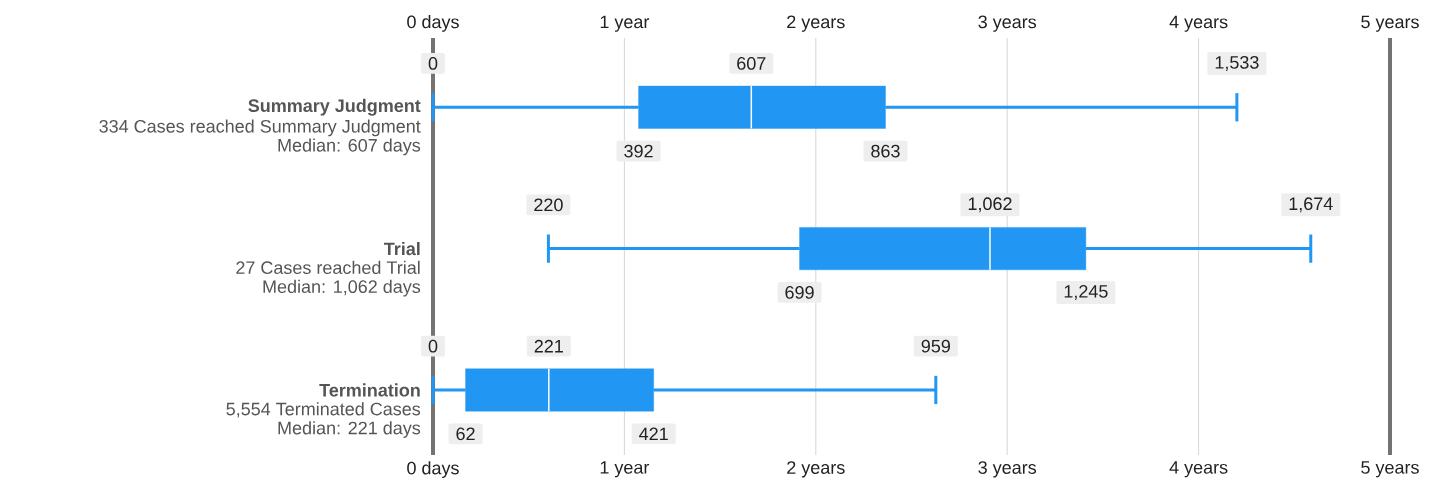  I want to click on text: 221, so click(548, 346).